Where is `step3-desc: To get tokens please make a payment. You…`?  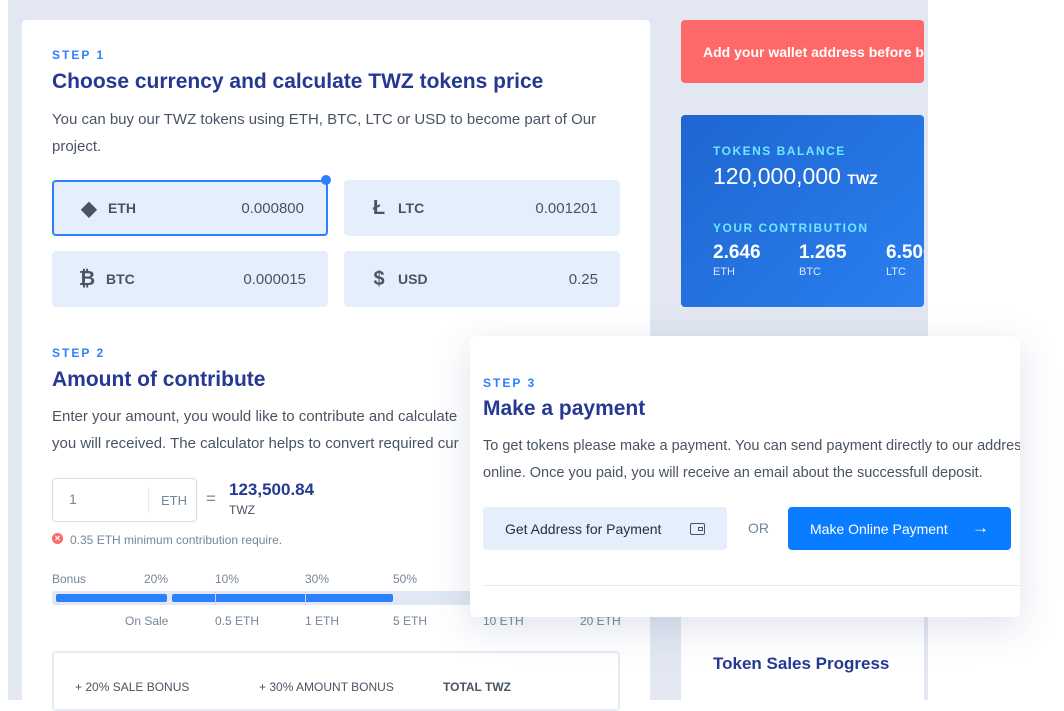
step3-desc: To get tokens please make a payment. You… is located at coordinates (751, 459).